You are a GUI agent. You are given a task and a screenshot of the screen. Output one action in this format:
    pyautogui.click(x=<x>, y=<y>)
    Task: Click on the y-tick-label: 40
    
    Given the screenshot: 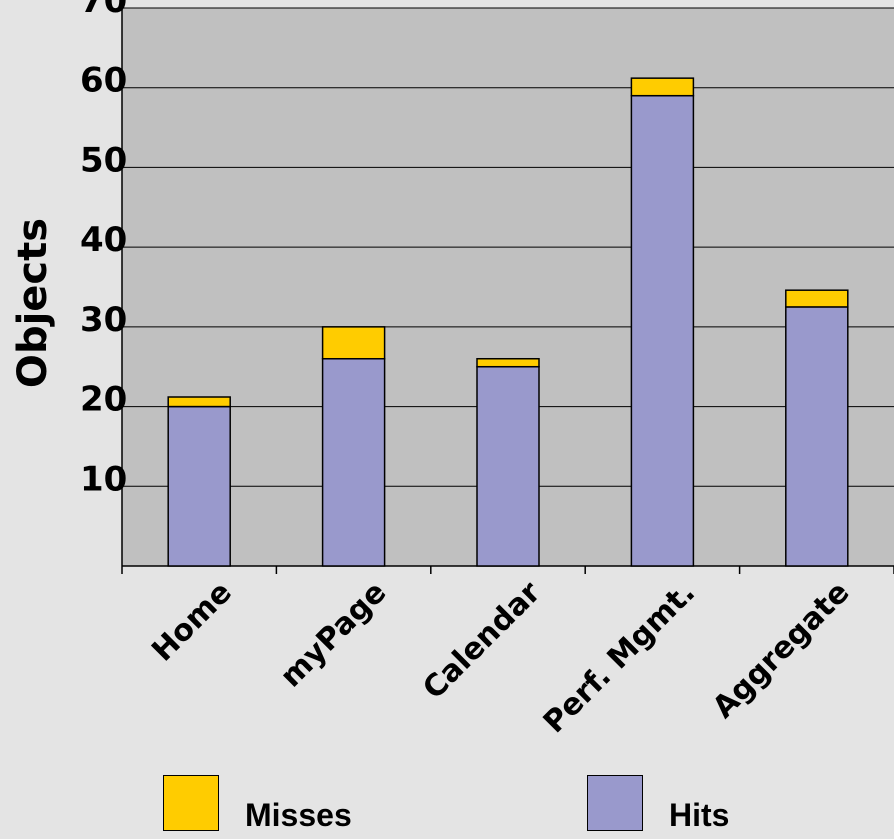 What is the action you would take?
    pyautogui.click(x=103, y=240)
    